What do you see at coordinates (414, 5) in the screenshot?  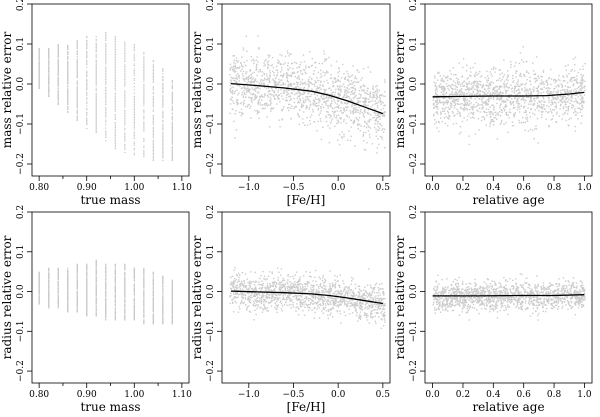 I see `y-tick-label: 0.2` at bounding box center [414, 5].